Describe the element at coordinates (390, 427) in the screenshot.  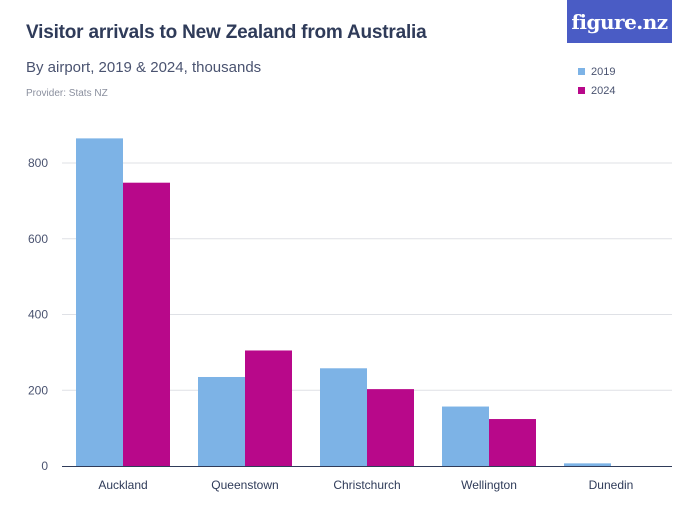
I see `bar-2024-christchurch` at that location.